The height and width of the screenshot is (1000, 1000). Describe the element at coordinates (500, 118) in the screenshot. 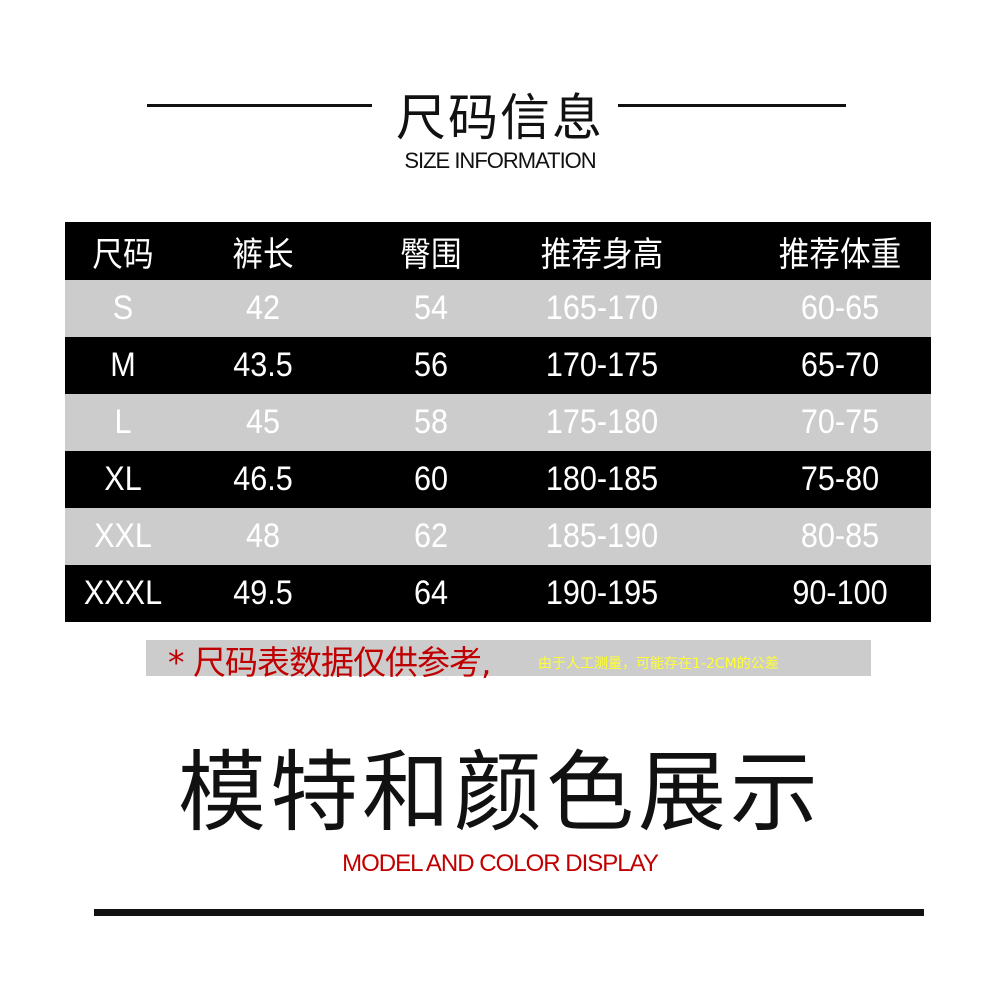

I see `page-title: 尺码信息` at that location.